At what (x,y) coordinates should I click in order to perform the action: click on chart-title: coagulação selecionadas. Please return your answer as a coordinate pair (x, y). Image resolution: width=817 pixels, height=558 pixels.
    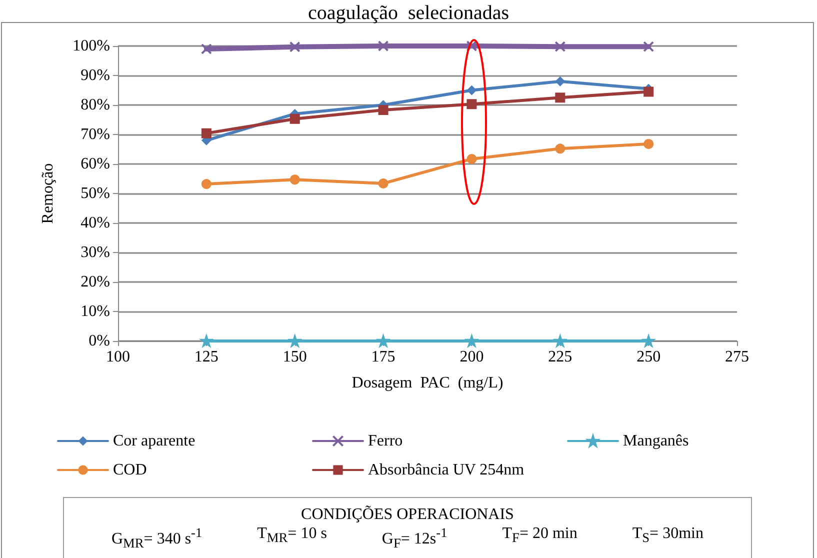
    Looking at the image, I should click on (409, 13).